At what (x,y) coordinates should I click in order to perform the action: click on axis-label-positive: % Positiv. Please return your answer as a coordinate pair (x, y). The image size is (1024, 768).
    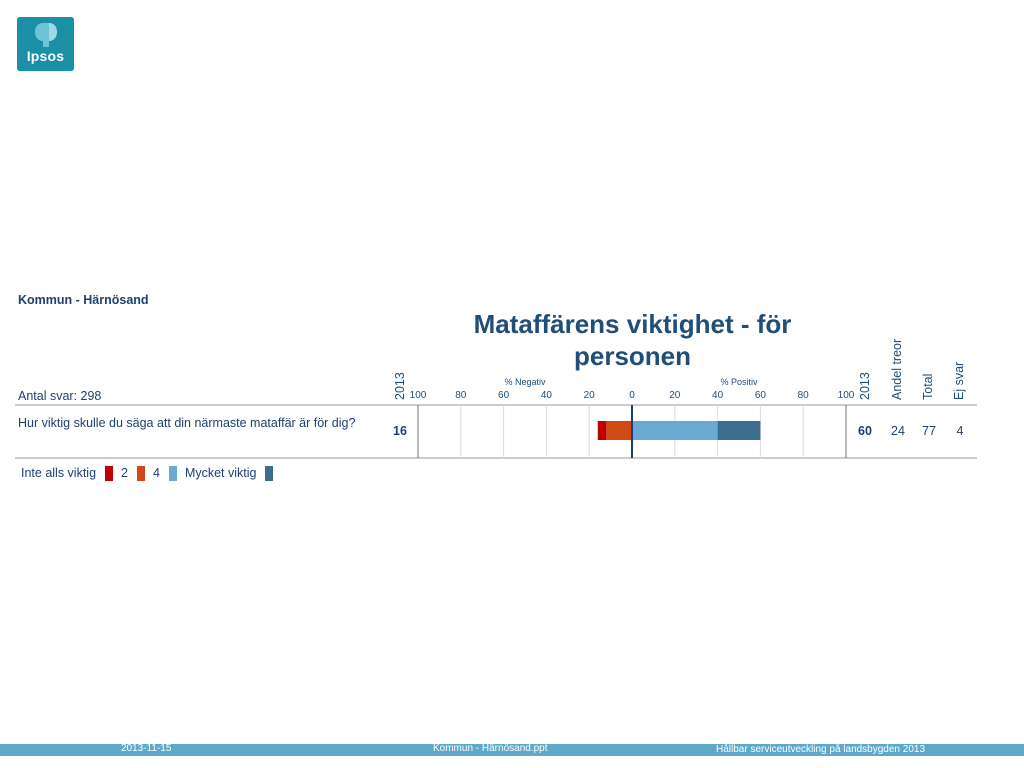
    Looking at the image, I should click on (739, 382).